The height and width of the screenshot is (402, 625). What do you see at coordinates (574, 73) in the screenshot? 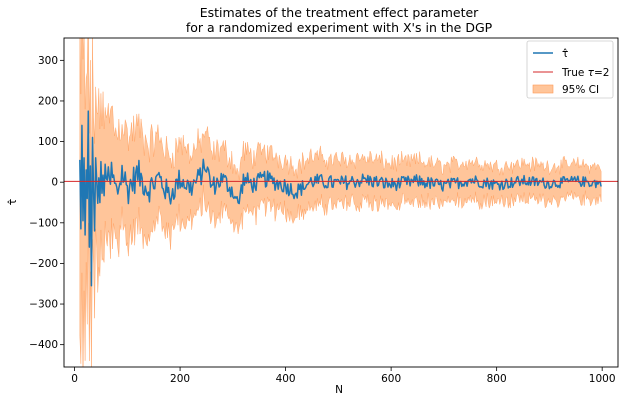
I see `legend-true-prefix: True` at bounding box center [574, 73].